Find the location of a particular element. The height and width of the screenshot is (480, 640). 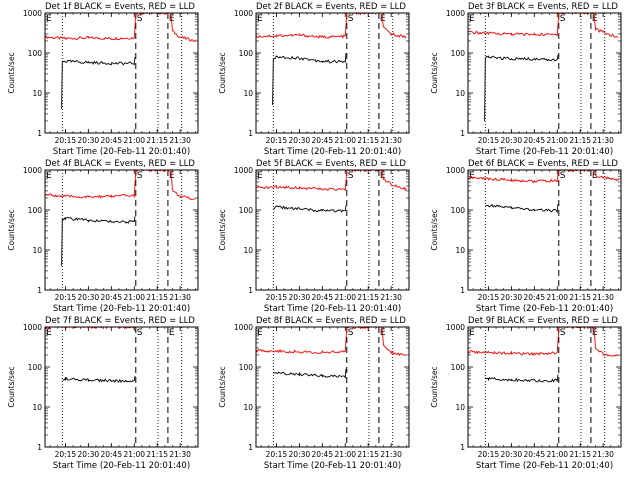

panel-title: Det 5f BLACK = Events, RED = LLD is located at coordinates (331, 164).